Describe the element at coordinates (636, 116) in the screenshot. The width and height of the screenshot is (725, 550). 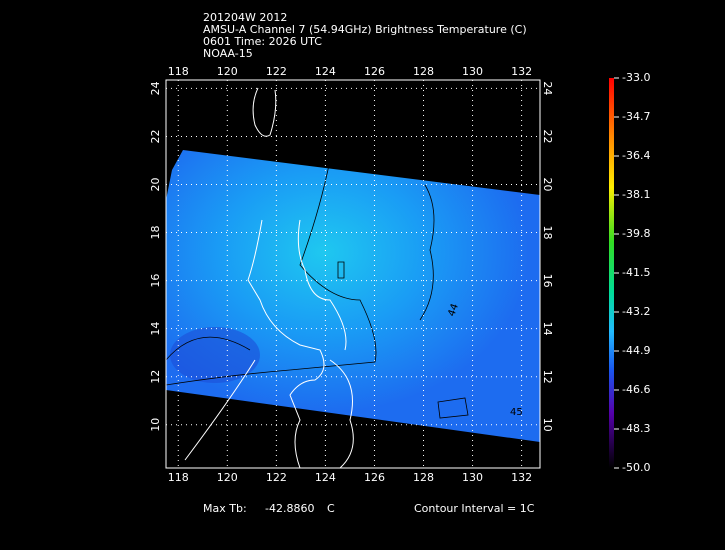
I see `colorbar-label: -34.7` at that location.